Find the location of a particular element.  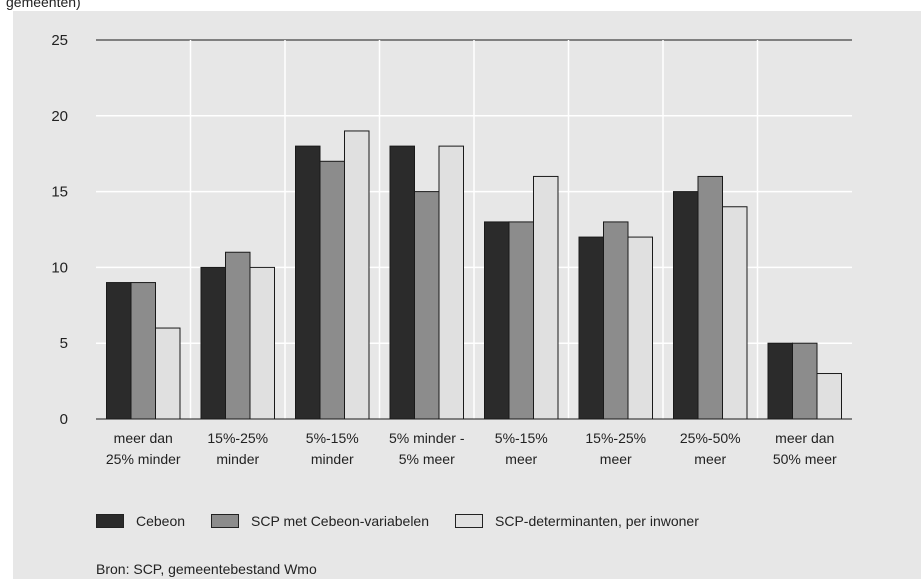

legend-label-scp-cebeon: SCP met Cebeon-variabelen is located at coordinates (340, 521).